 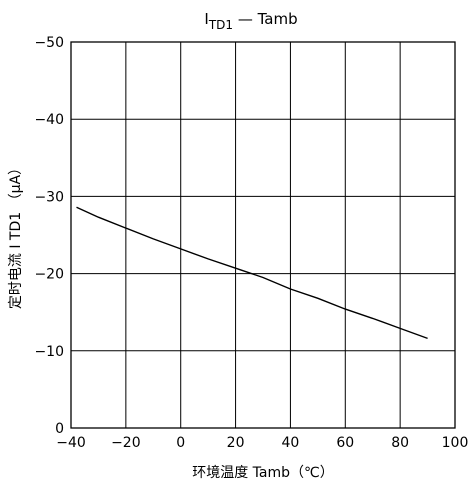 What do you see at coordinates (262, 443) in the screenshot?
I see `x-tick-labels: −40 −20 0 20 40 60 80 100` at bounding box center [262, 443].